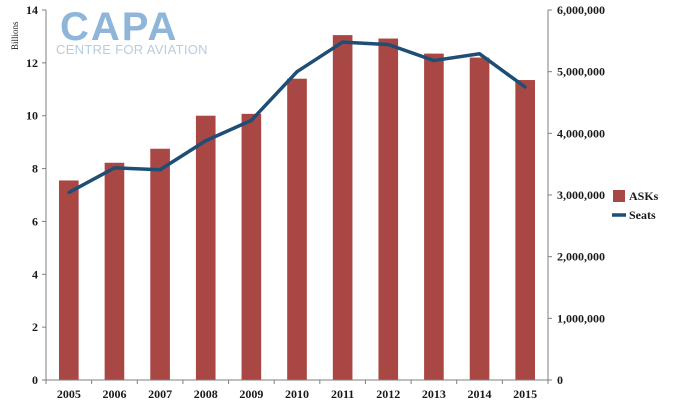 The image size is (684, 408). Describe the element at coordinates (114, 271) in the screenshot. I see `bar-asks-2006` at that location.